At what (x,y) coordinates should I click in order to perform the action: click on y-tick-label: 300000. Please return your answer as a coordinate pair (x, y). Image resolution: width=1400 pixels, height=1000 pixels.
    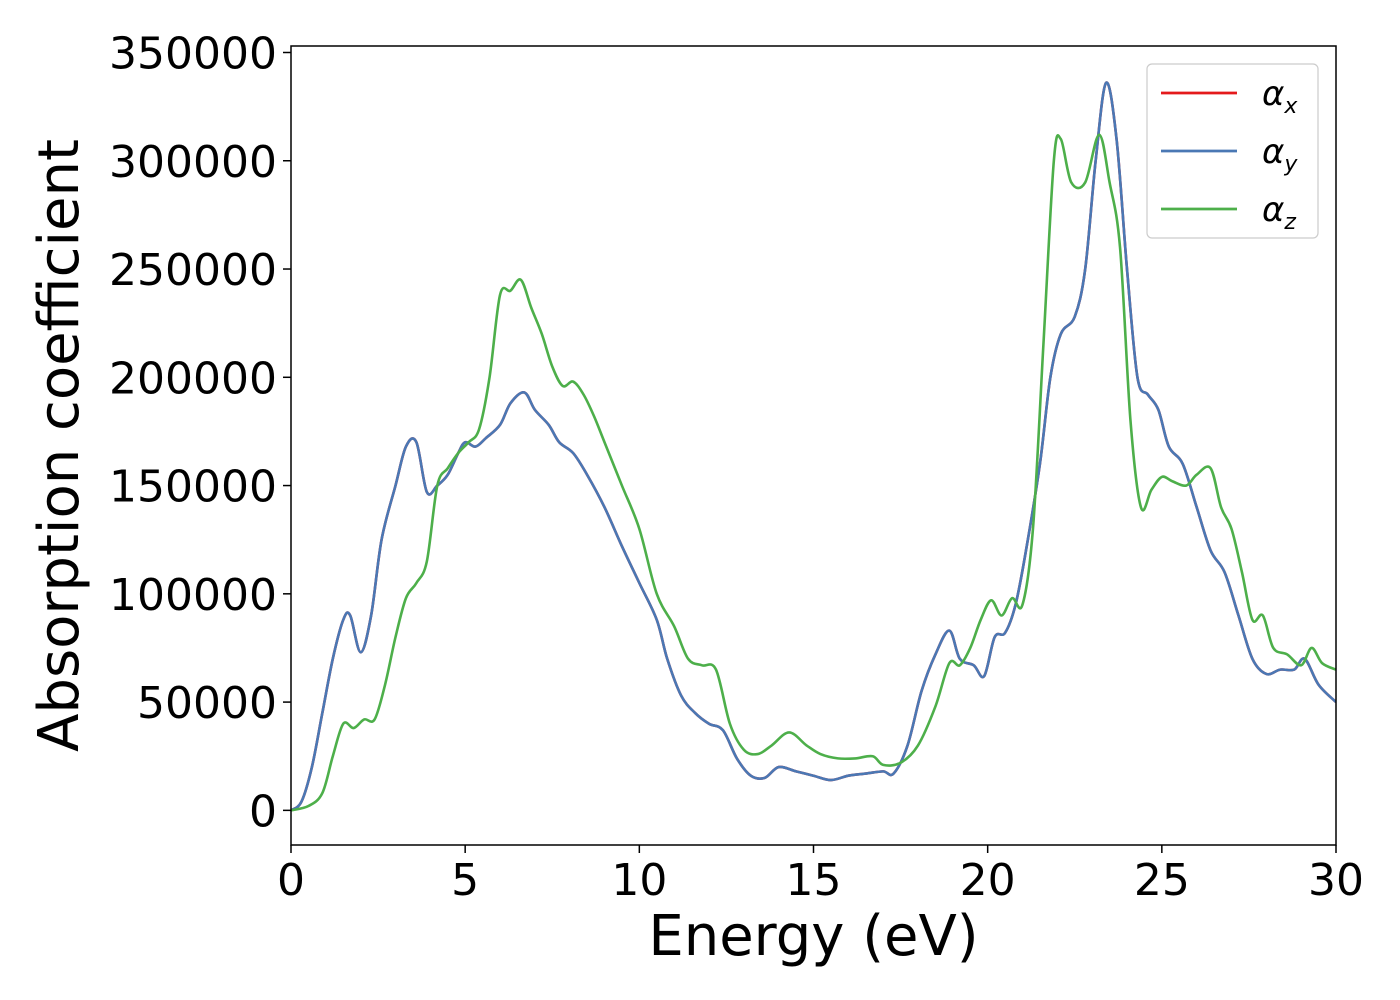
    Looking at the image, I should click on (193, 162).